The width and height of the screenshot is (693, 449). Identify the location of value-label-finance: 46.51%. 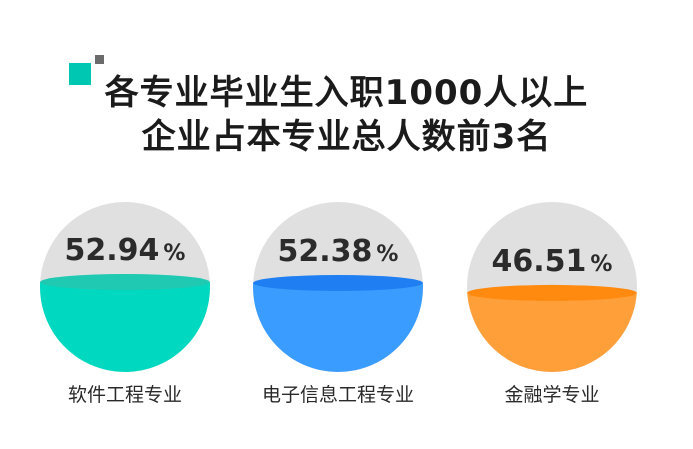
(552, 261).